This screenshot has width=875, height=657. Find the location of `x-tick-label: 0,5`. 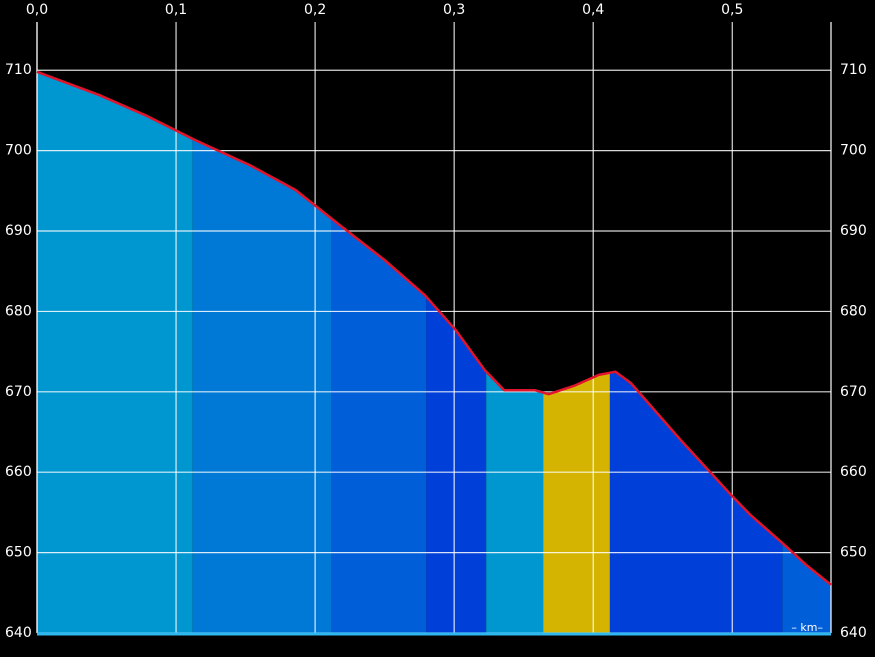

x-tick-label: 0,5 is located at coordinates (732, 10).